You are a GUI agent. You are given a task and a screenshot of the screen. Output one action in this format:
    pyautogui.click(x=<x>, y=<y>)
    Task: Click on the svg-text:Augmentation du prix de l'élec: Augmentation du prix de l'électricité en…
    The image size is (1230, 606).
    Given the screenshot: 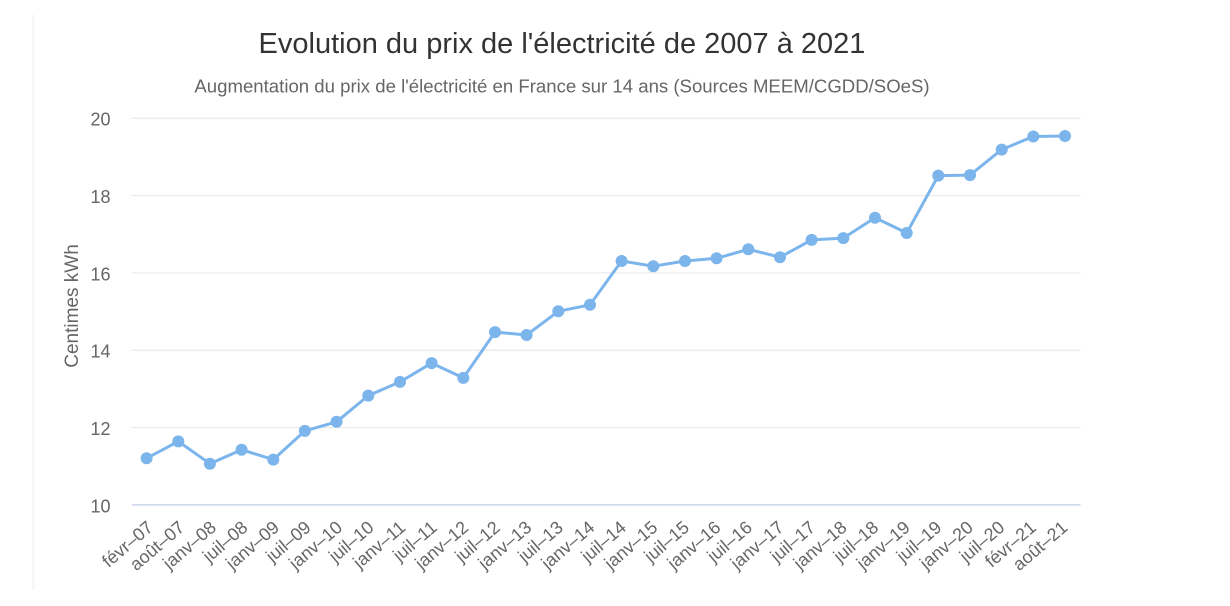 What is the action you would take?
    pyautogui.click(x=561, y=86)
    